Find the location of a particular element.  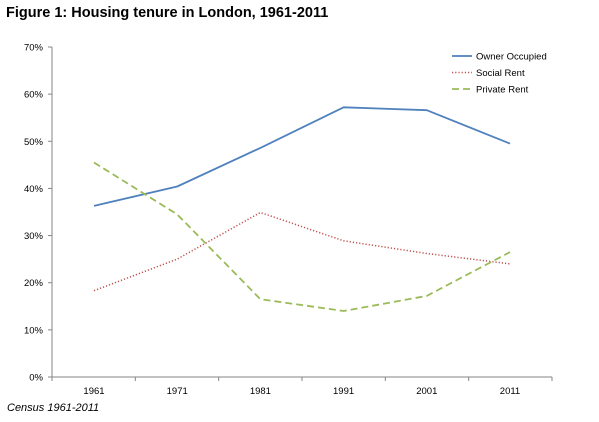

y-tick-label: 0% is located at coordinates (36, 378).